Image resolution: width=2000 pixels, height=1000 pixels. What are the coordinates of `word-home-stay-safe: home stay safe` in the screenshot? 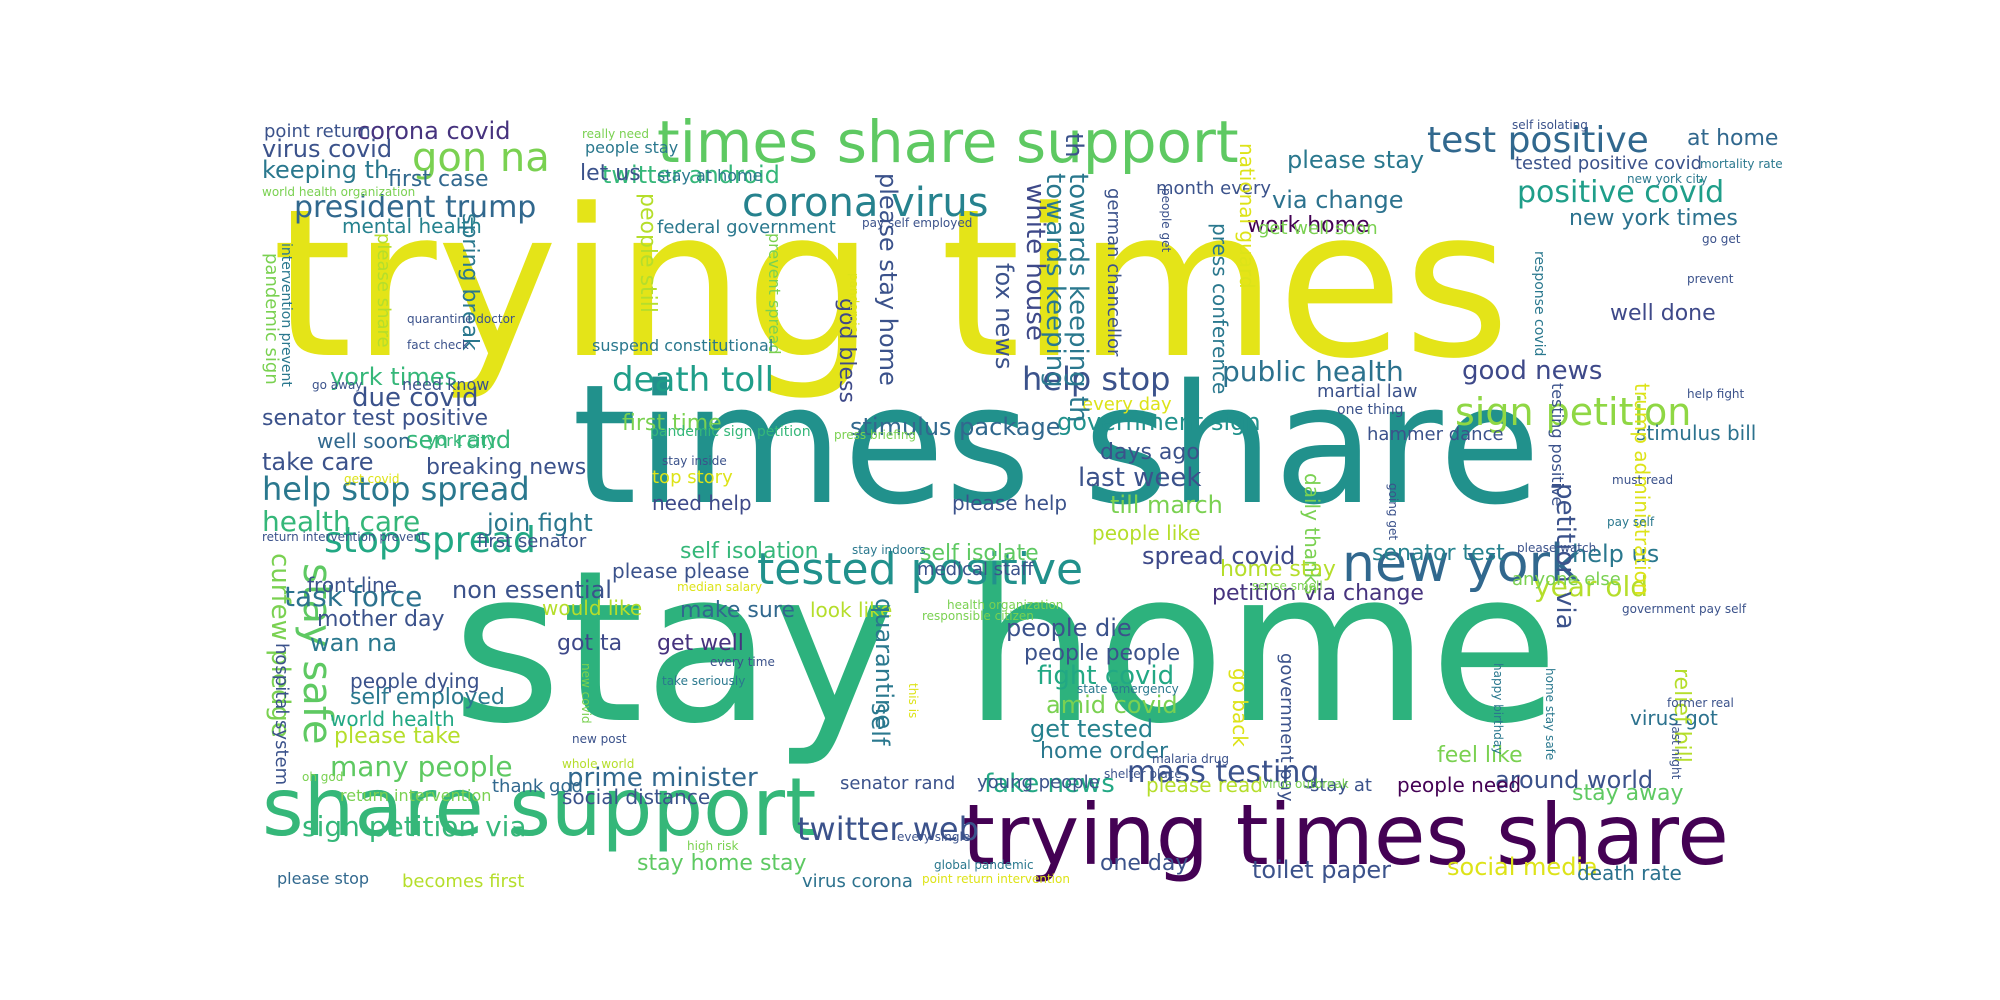 It's located at (1550, 714).